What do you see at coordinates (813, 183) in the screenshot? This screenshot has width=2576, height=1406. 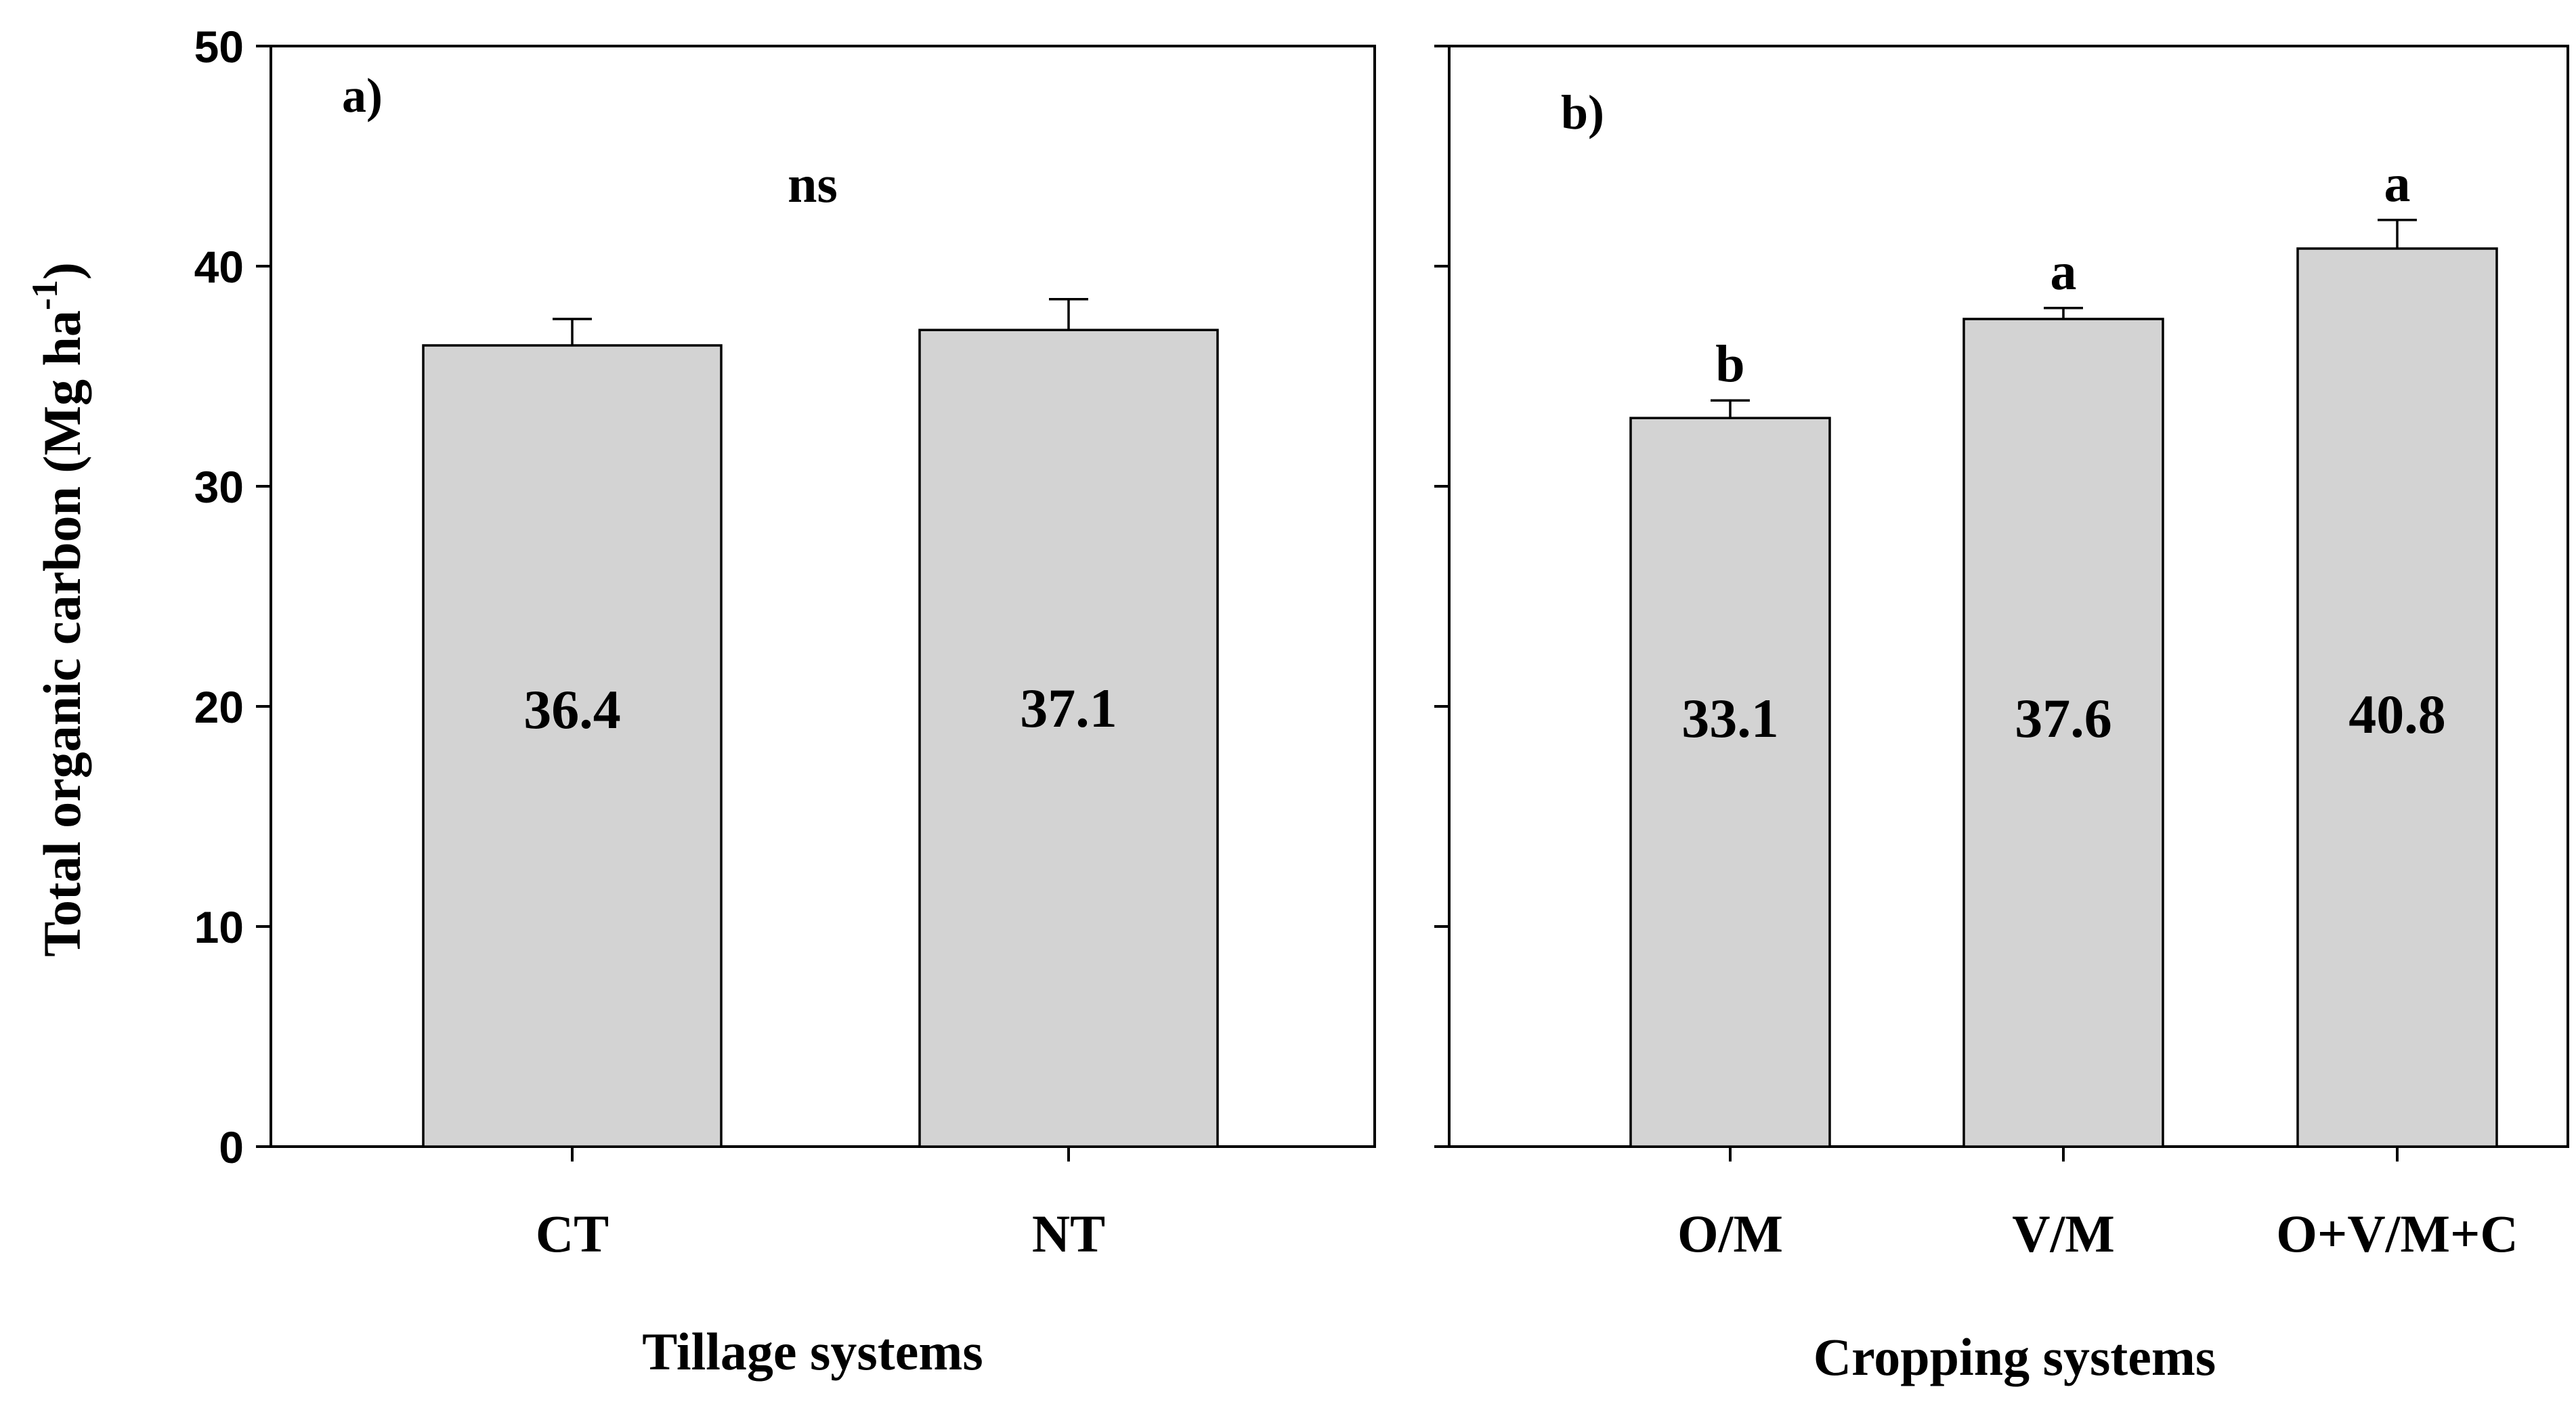 I see `panel-a-significance: ns` at bounding box center [813, 183].